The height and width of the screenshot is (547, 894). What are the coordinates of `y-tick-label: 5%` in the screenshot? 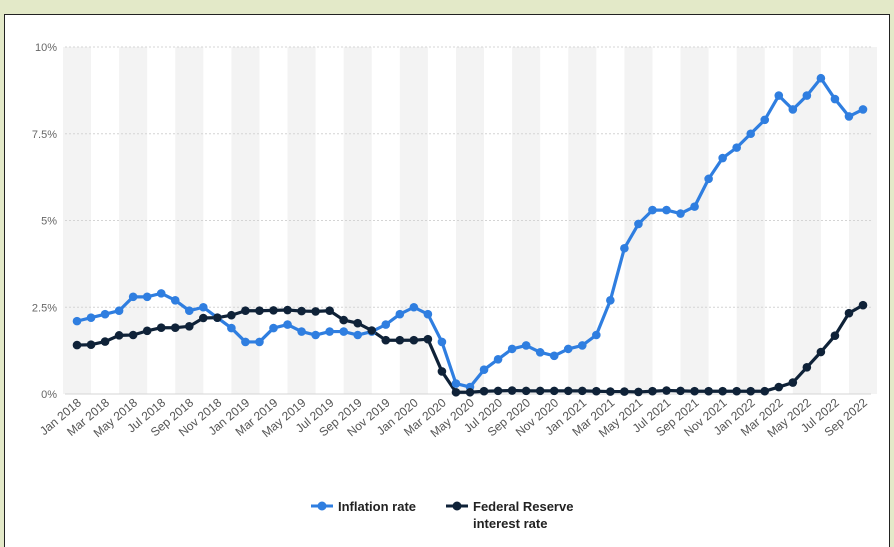 It's located at (49, 222).